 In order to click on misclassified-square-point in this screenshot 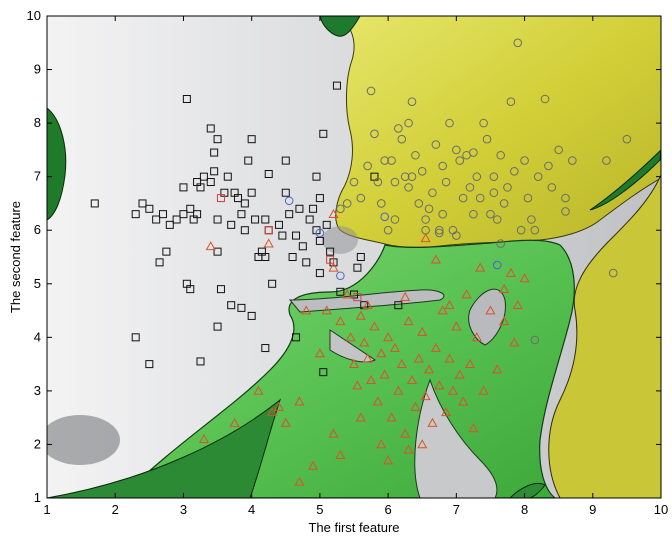, I will do `click(330, 259)`.